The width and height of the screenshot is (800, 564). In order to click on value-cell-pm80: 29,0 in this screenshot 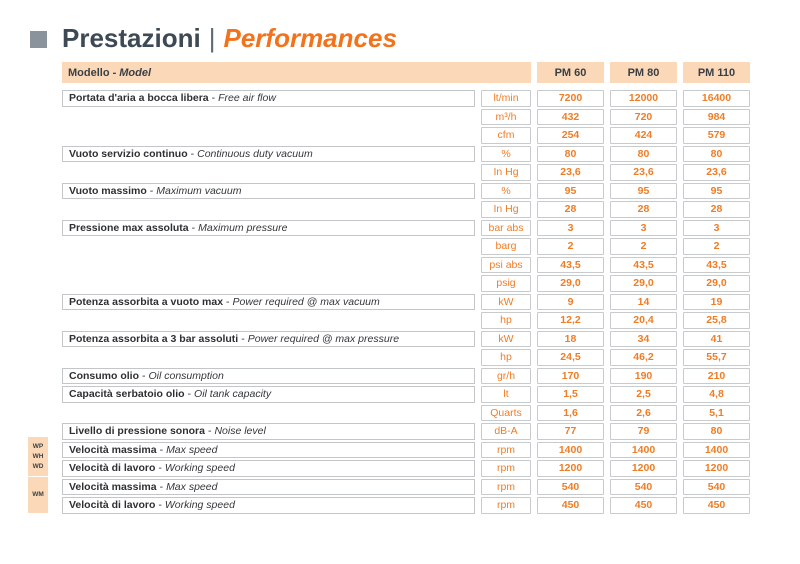, I will do `click(643, 283)`.